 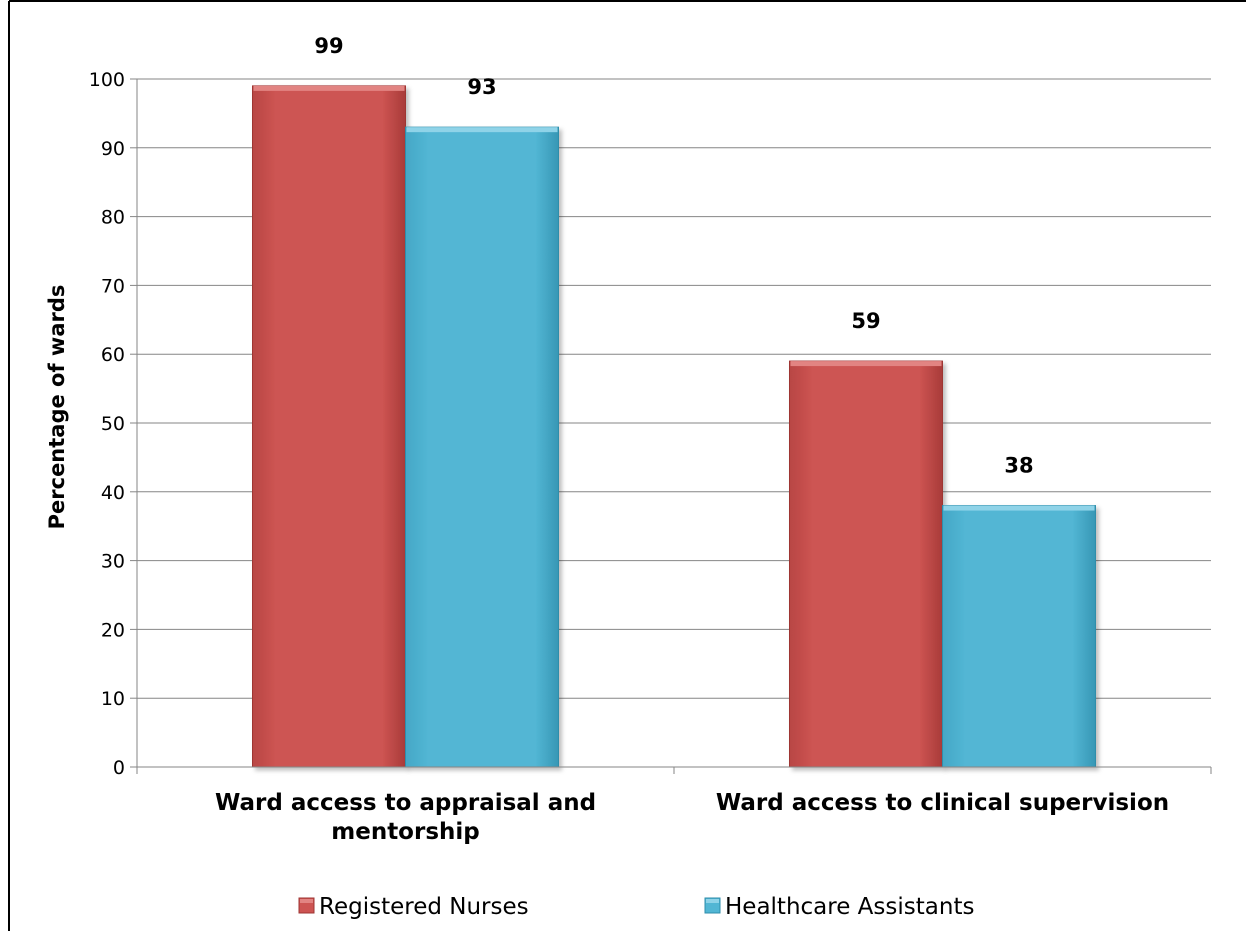 I want to click on data-label: 59, so click(x=865, y=321).